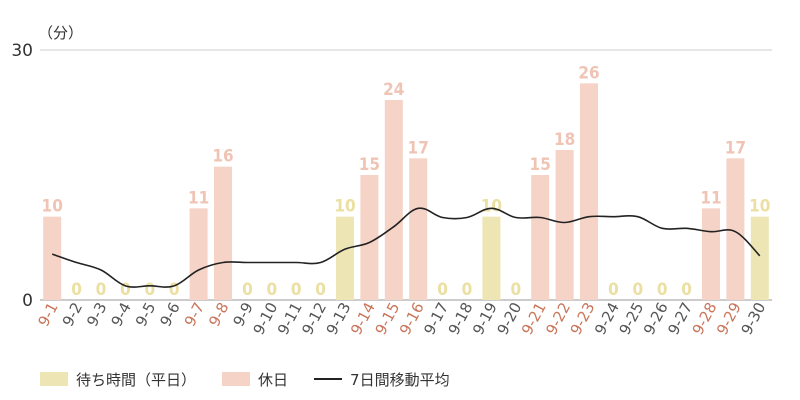 This screenshot has height=400, width=800. I want to click on x-tick-label: 9-29, so click(729, 318).